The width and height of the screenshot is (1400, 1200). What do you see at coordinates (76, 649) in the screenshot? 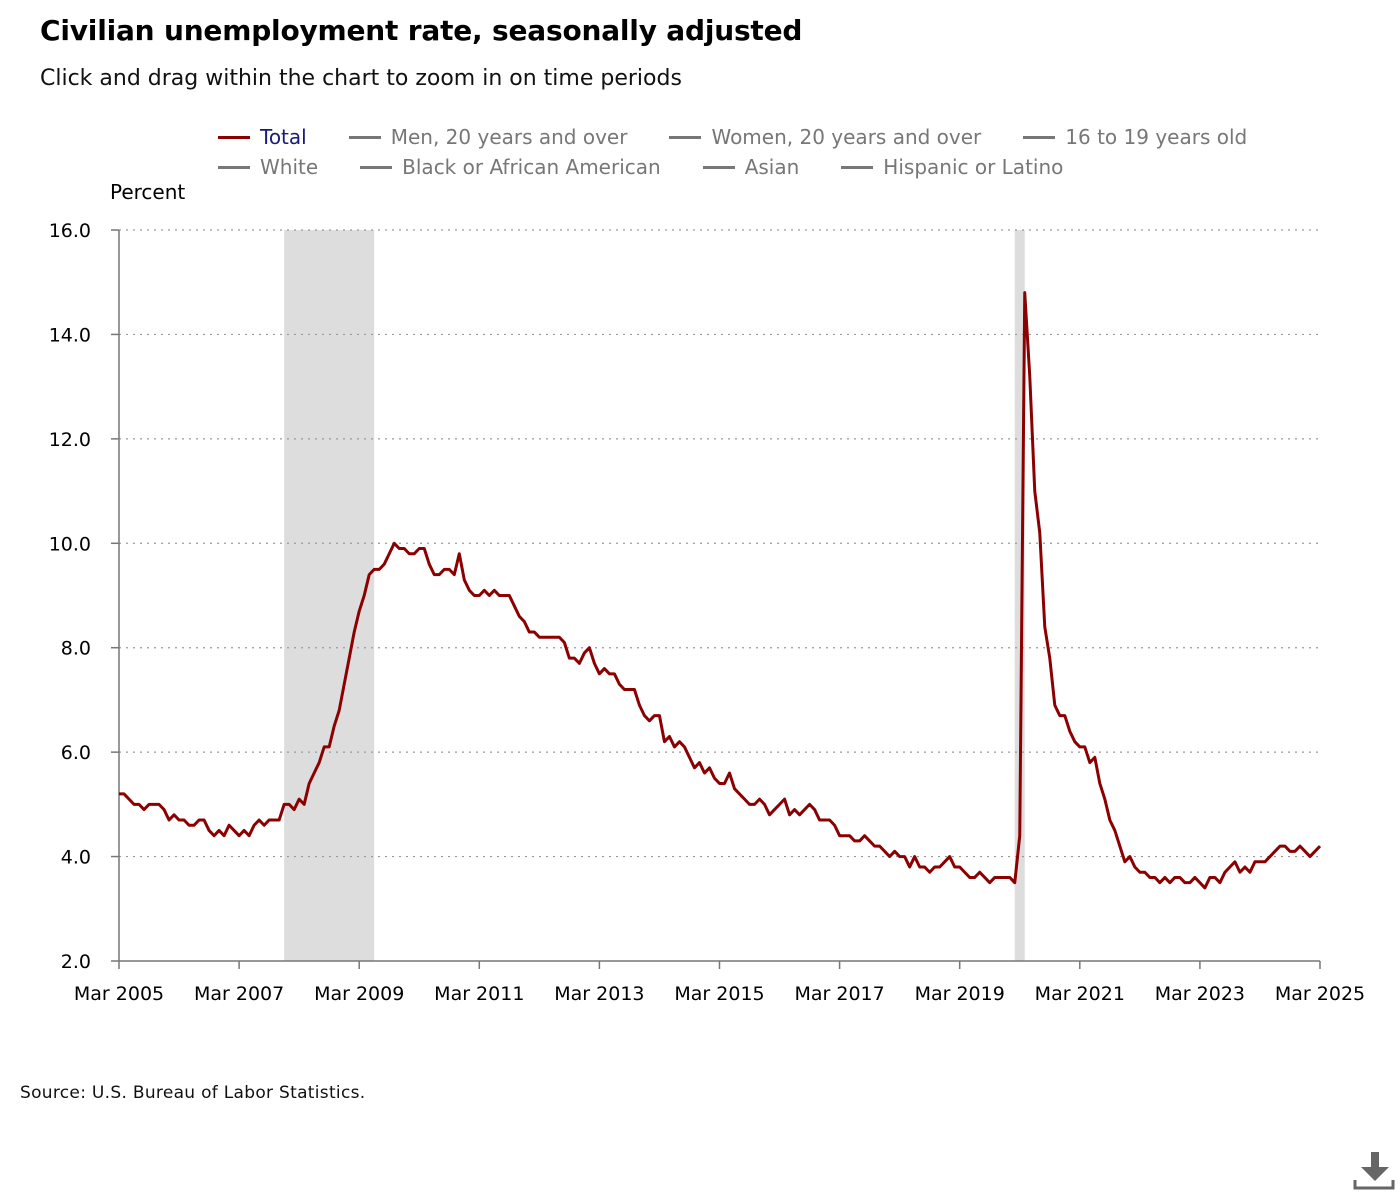
I see `y-tick-label-3: 8.0` at bounding box center [76, 649].